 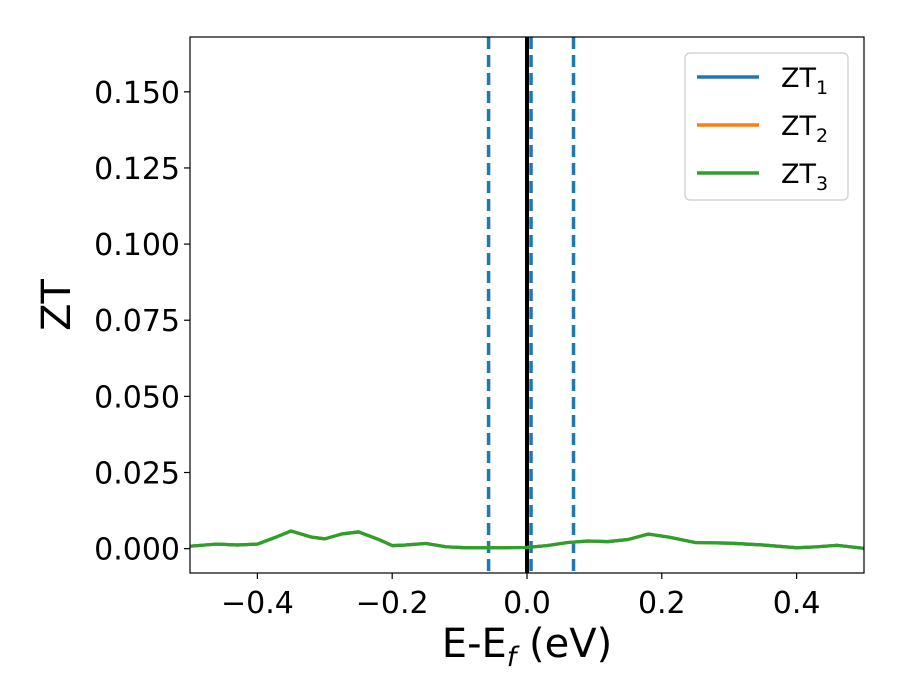 What do you see at coordinates (804, 81) in the screenshot?
I see `legend-label-zt1: ZT1` at bounding box center [804, 81].